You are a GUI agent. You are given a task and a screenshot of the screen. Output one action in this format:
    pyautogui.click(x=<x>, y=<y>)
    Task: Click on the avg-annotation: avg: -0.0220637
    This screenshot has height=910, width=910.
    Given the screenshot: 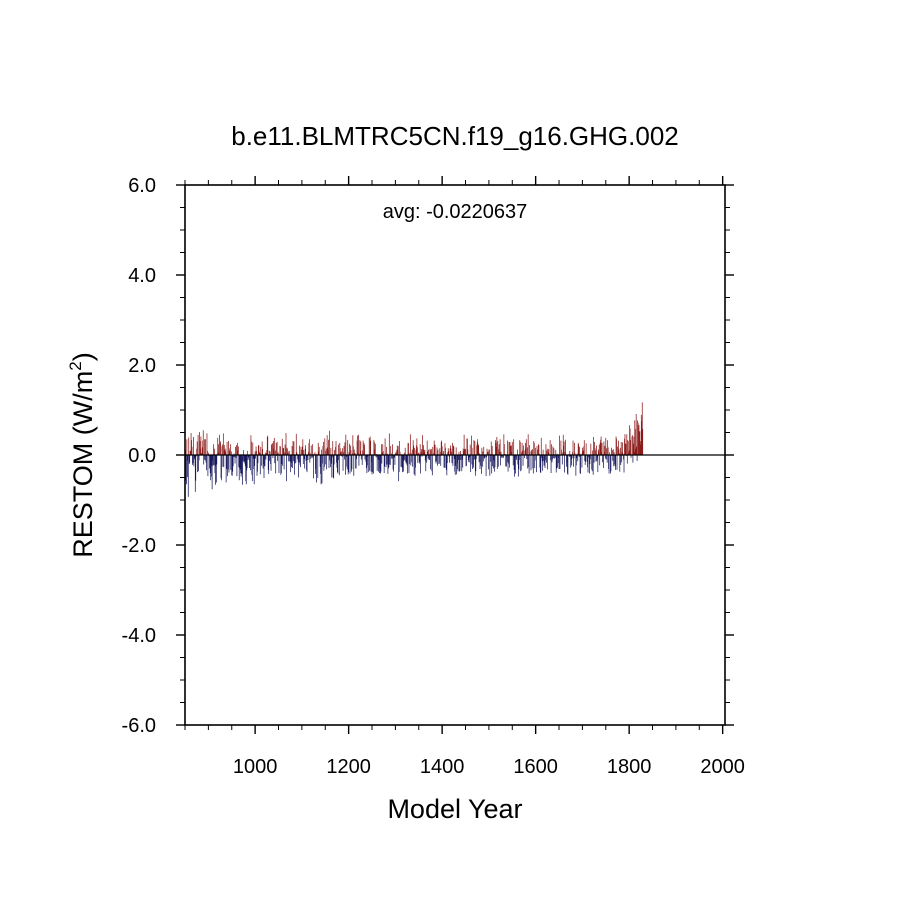 What is the action you would take?
    pyautogui.click(x=455, y=212)
    